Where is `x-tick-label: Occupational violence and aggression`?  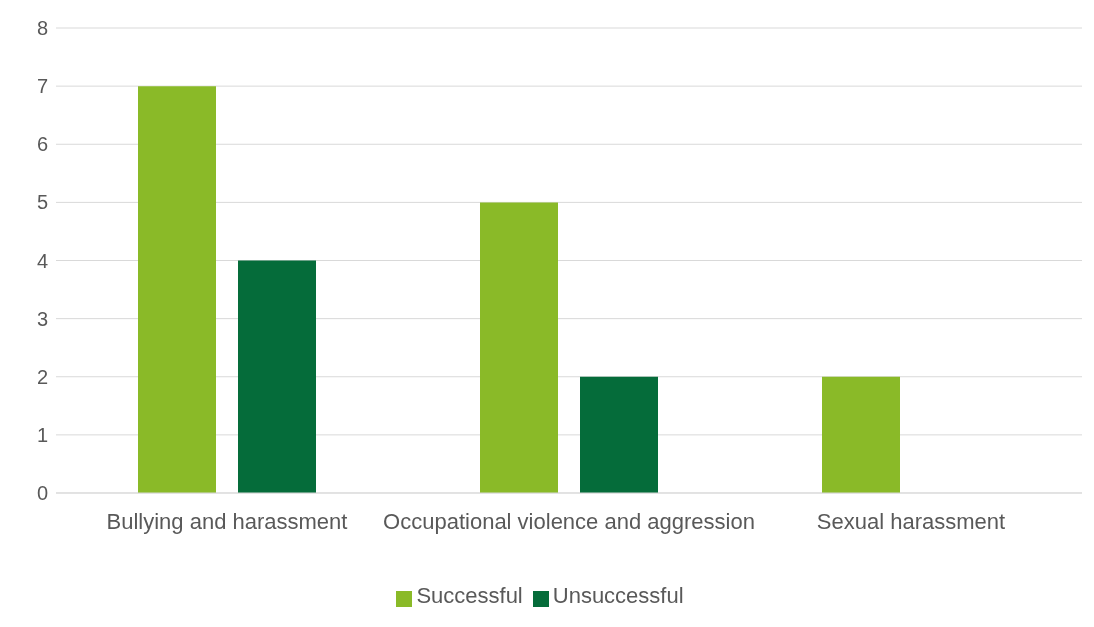 x-tick-label: Occupational violence and aggression is located at coordinates (569, 521).